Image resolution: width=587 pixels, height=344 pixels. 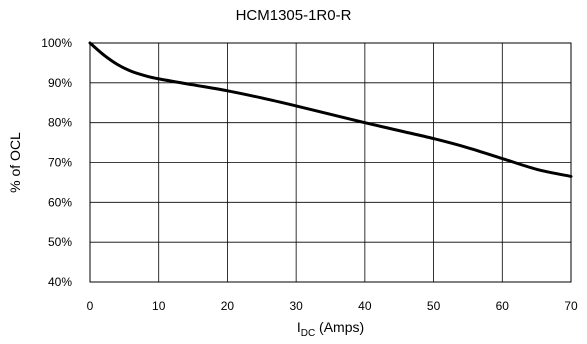 What do you see at coordinates (60, 163) in the screenshot?
I see `y-tick-label: 70%` at bounding box center [60, 163].